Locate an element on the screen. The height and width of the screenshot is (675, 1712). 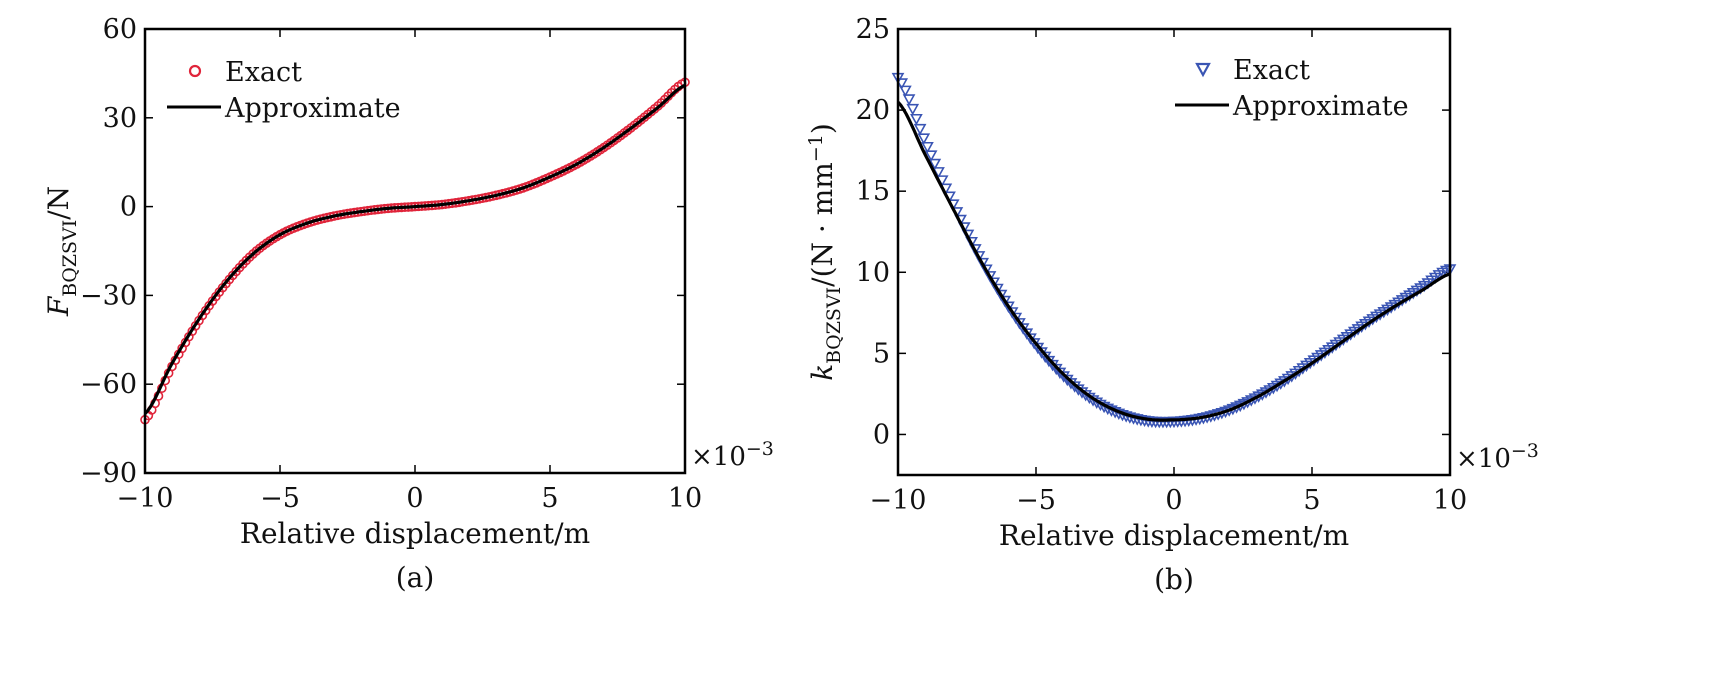
y-tick-label: 25 is located at coordinates (873, 29).